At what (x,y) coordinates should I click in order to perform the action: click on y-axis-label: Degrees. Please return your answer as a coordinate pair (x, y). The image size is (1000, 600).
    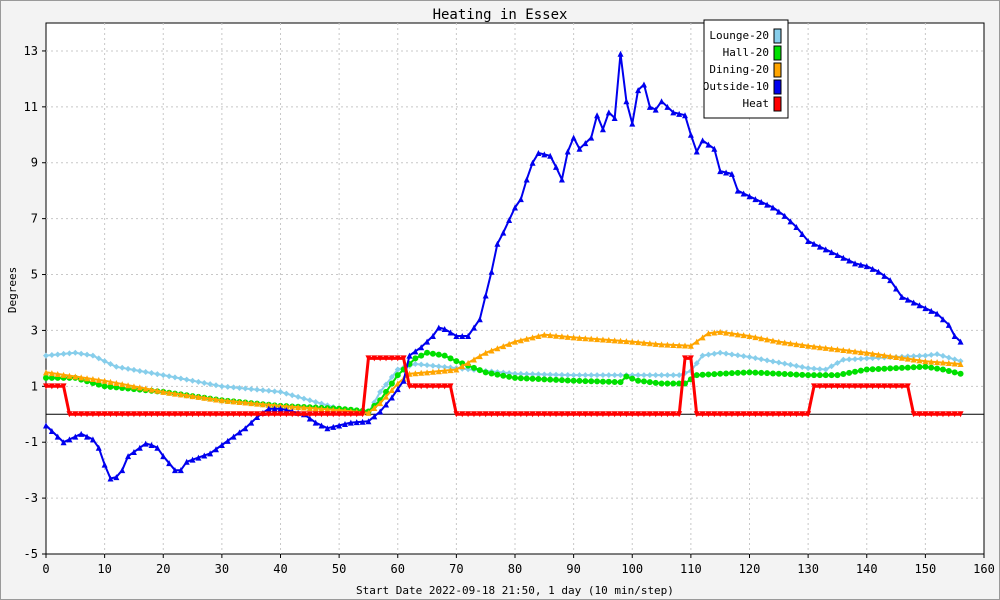
    Looking at the image, I should click on (12, 290).